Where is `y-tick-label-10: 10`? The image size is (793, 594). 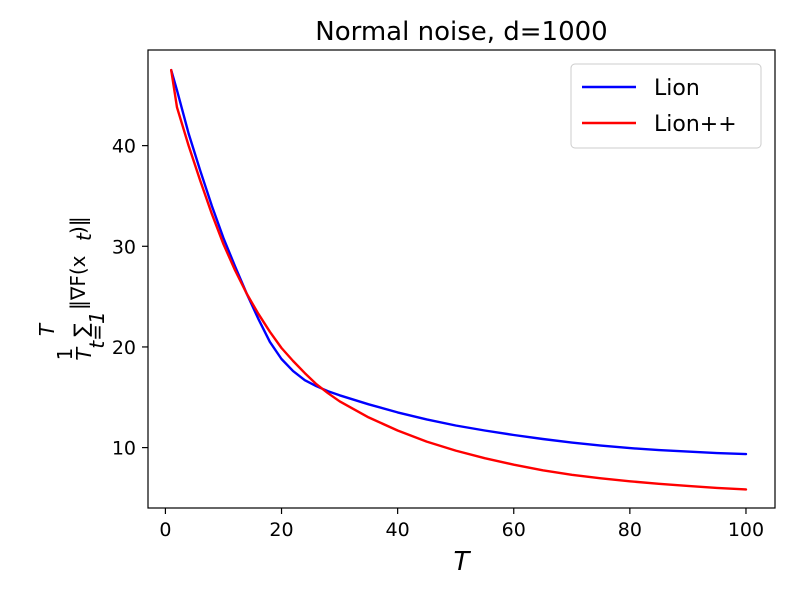
y-tick-label-10: 10 is located at coordinates (124, 449).